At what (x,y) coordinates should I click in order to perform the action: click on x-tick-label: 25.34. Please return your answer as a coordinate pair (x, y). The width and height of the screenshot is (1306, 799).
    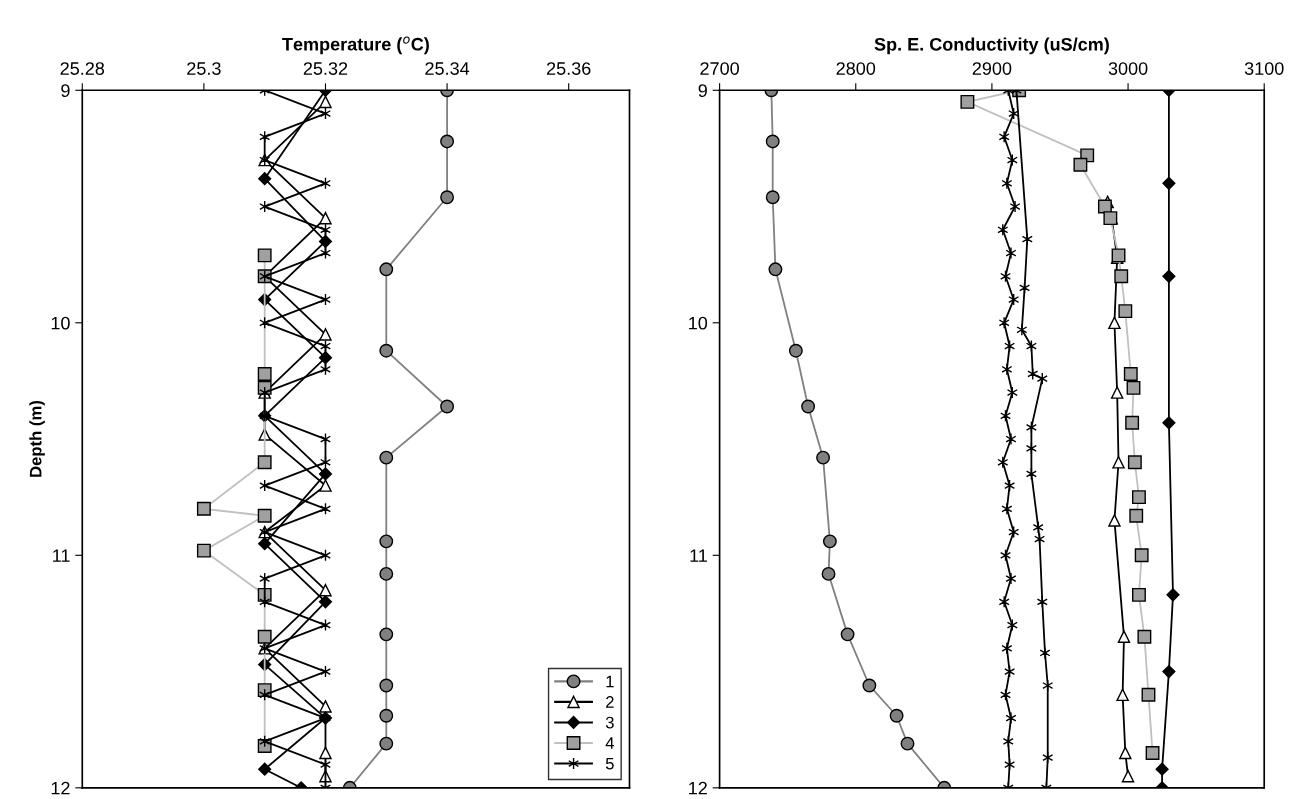
    Looking at the image, I should click on (447, 68).